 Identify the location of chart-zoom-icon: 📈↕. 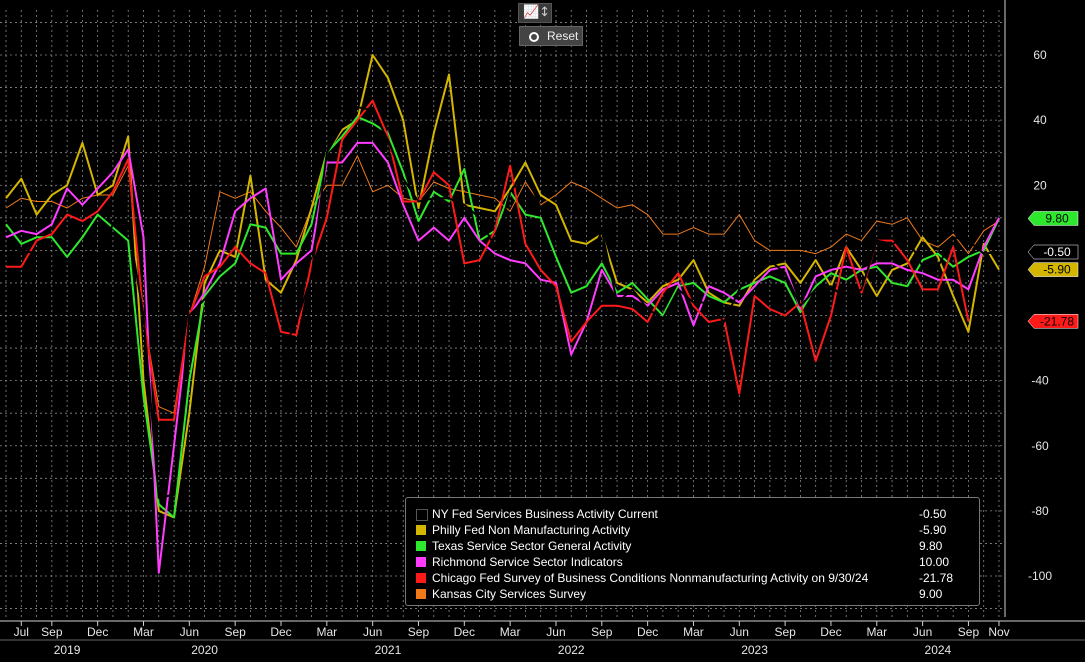
(537, 12).